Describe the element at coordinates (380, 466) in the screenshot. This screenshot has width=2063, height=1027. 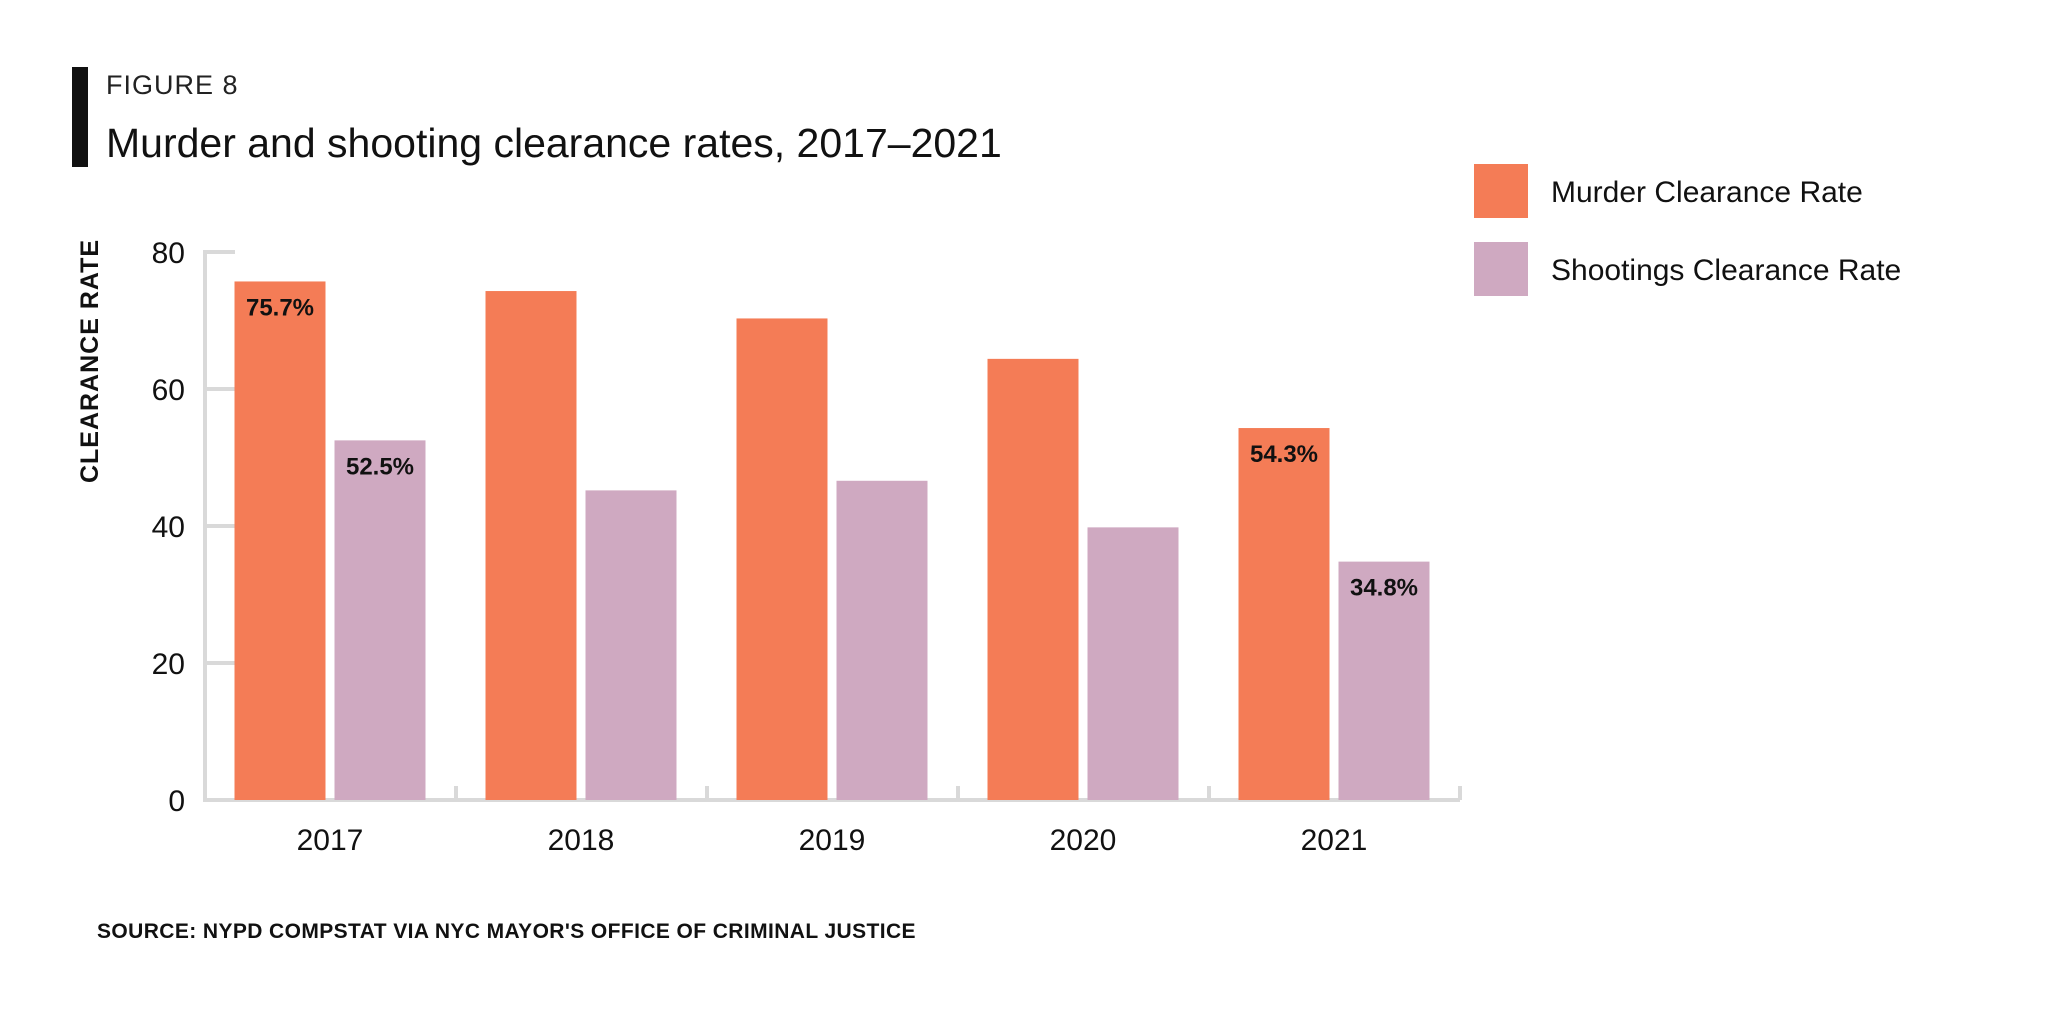
I see `data-label: 52.5%` at that location.